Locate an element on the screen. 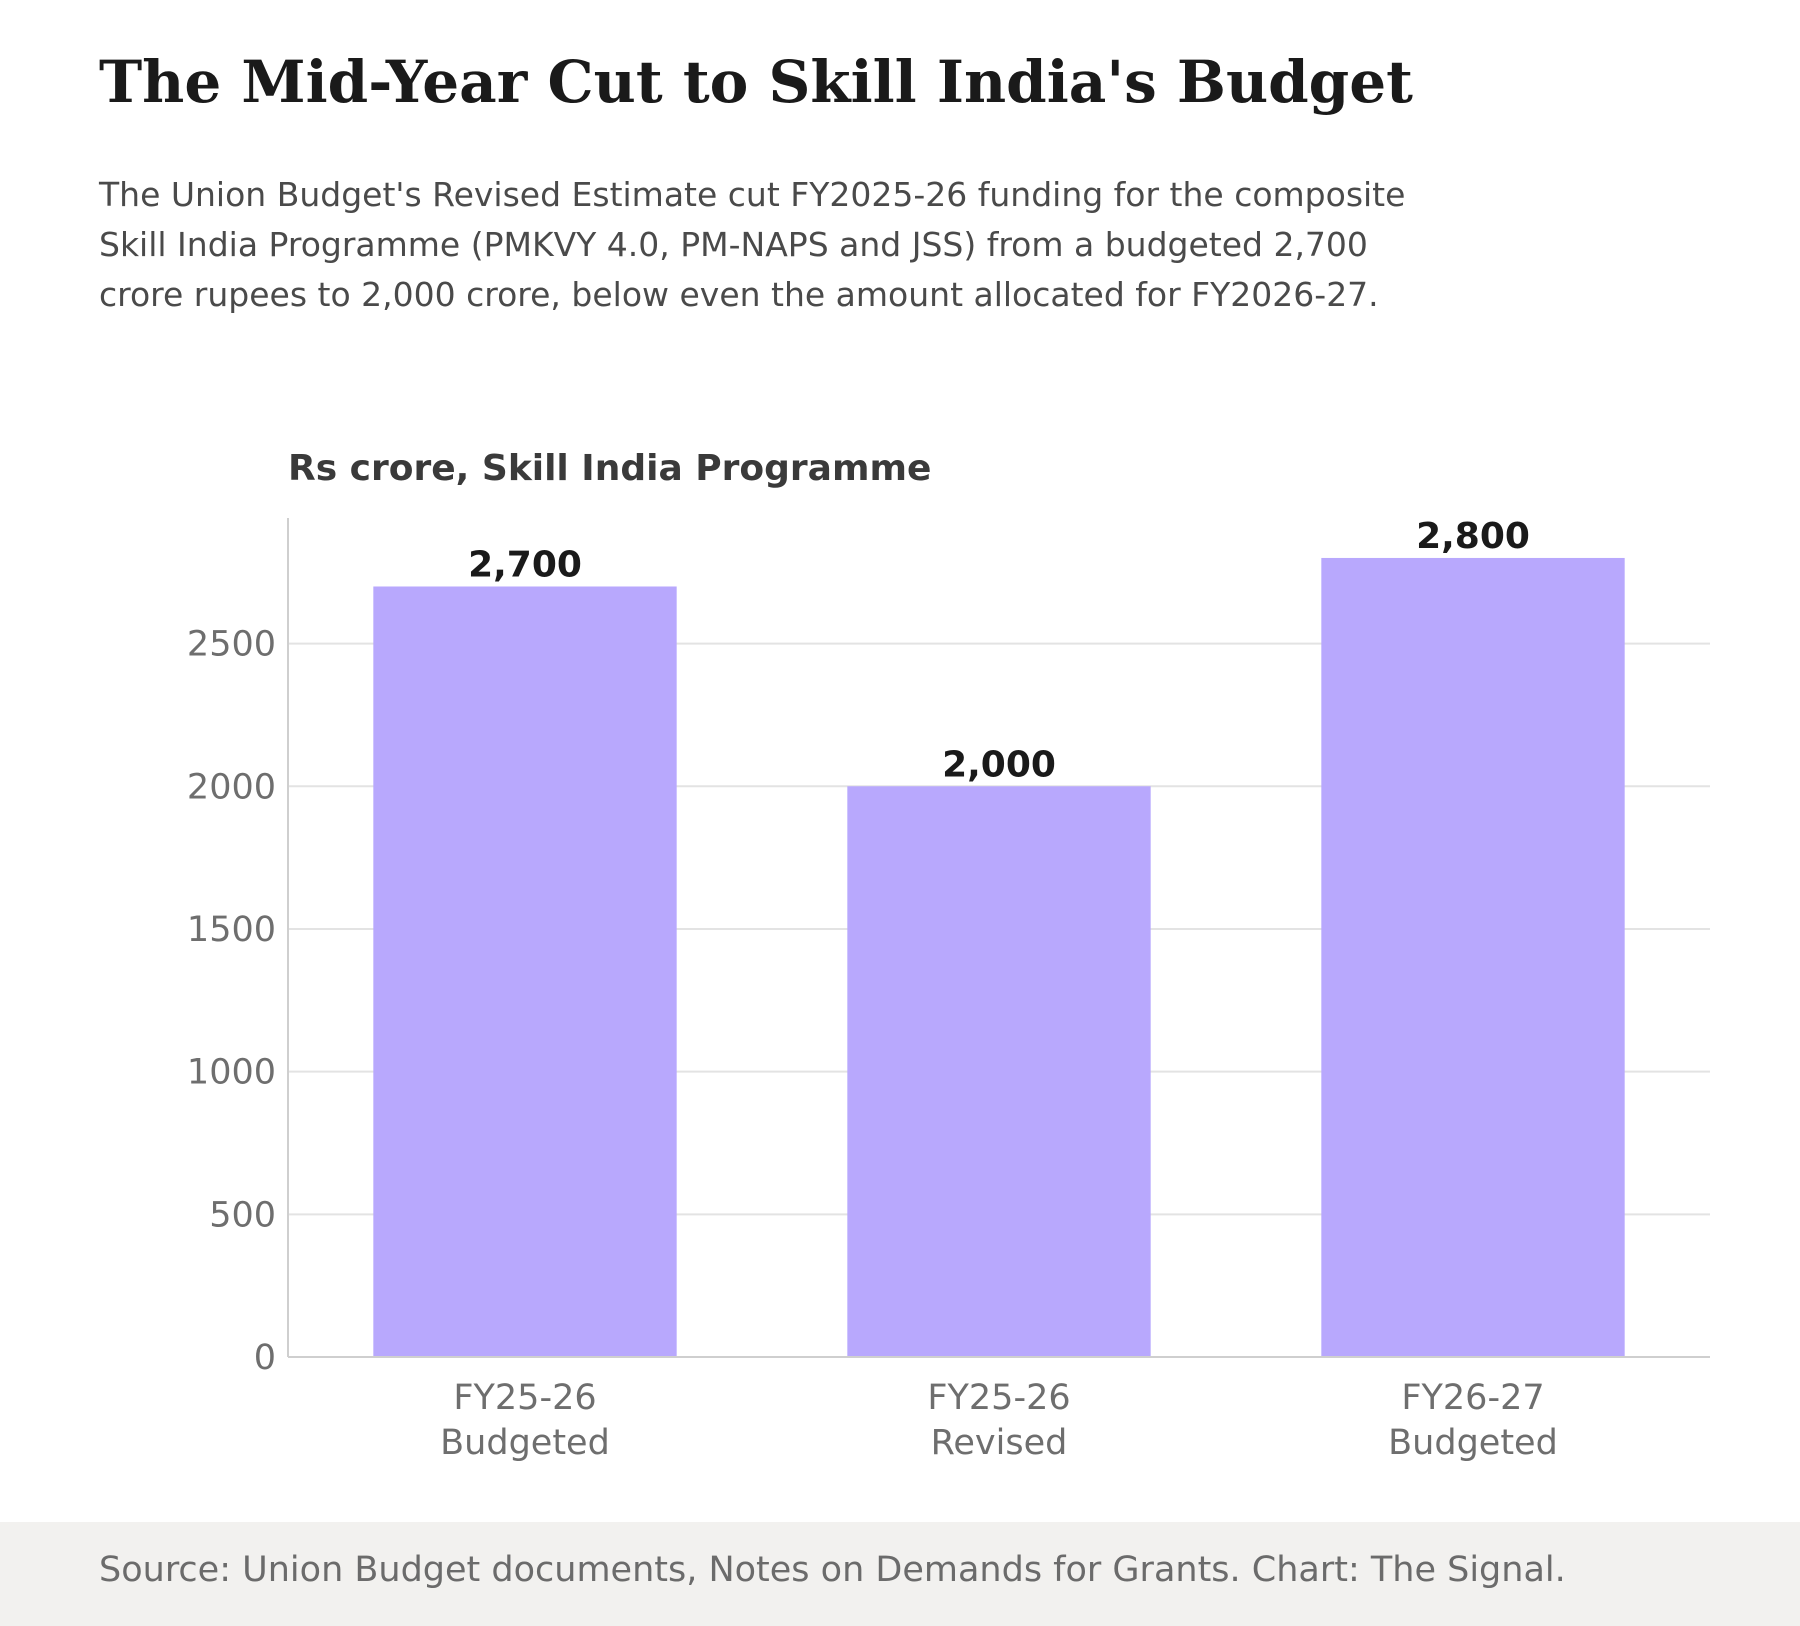 Image resolution: width=1800 pixels, height=1626 pixels. y-tick-label: 2500 is located at coordinates (231, 645).